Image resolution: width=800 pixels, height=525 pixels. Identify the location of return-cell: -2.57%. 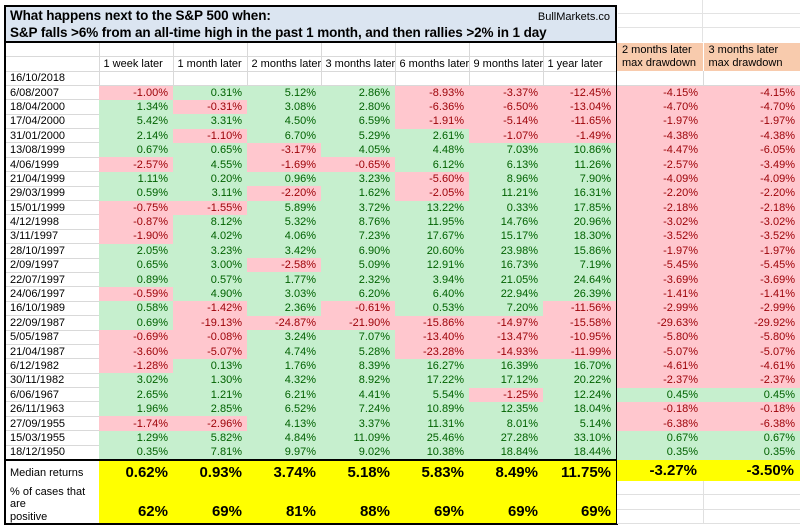
(136, 164).